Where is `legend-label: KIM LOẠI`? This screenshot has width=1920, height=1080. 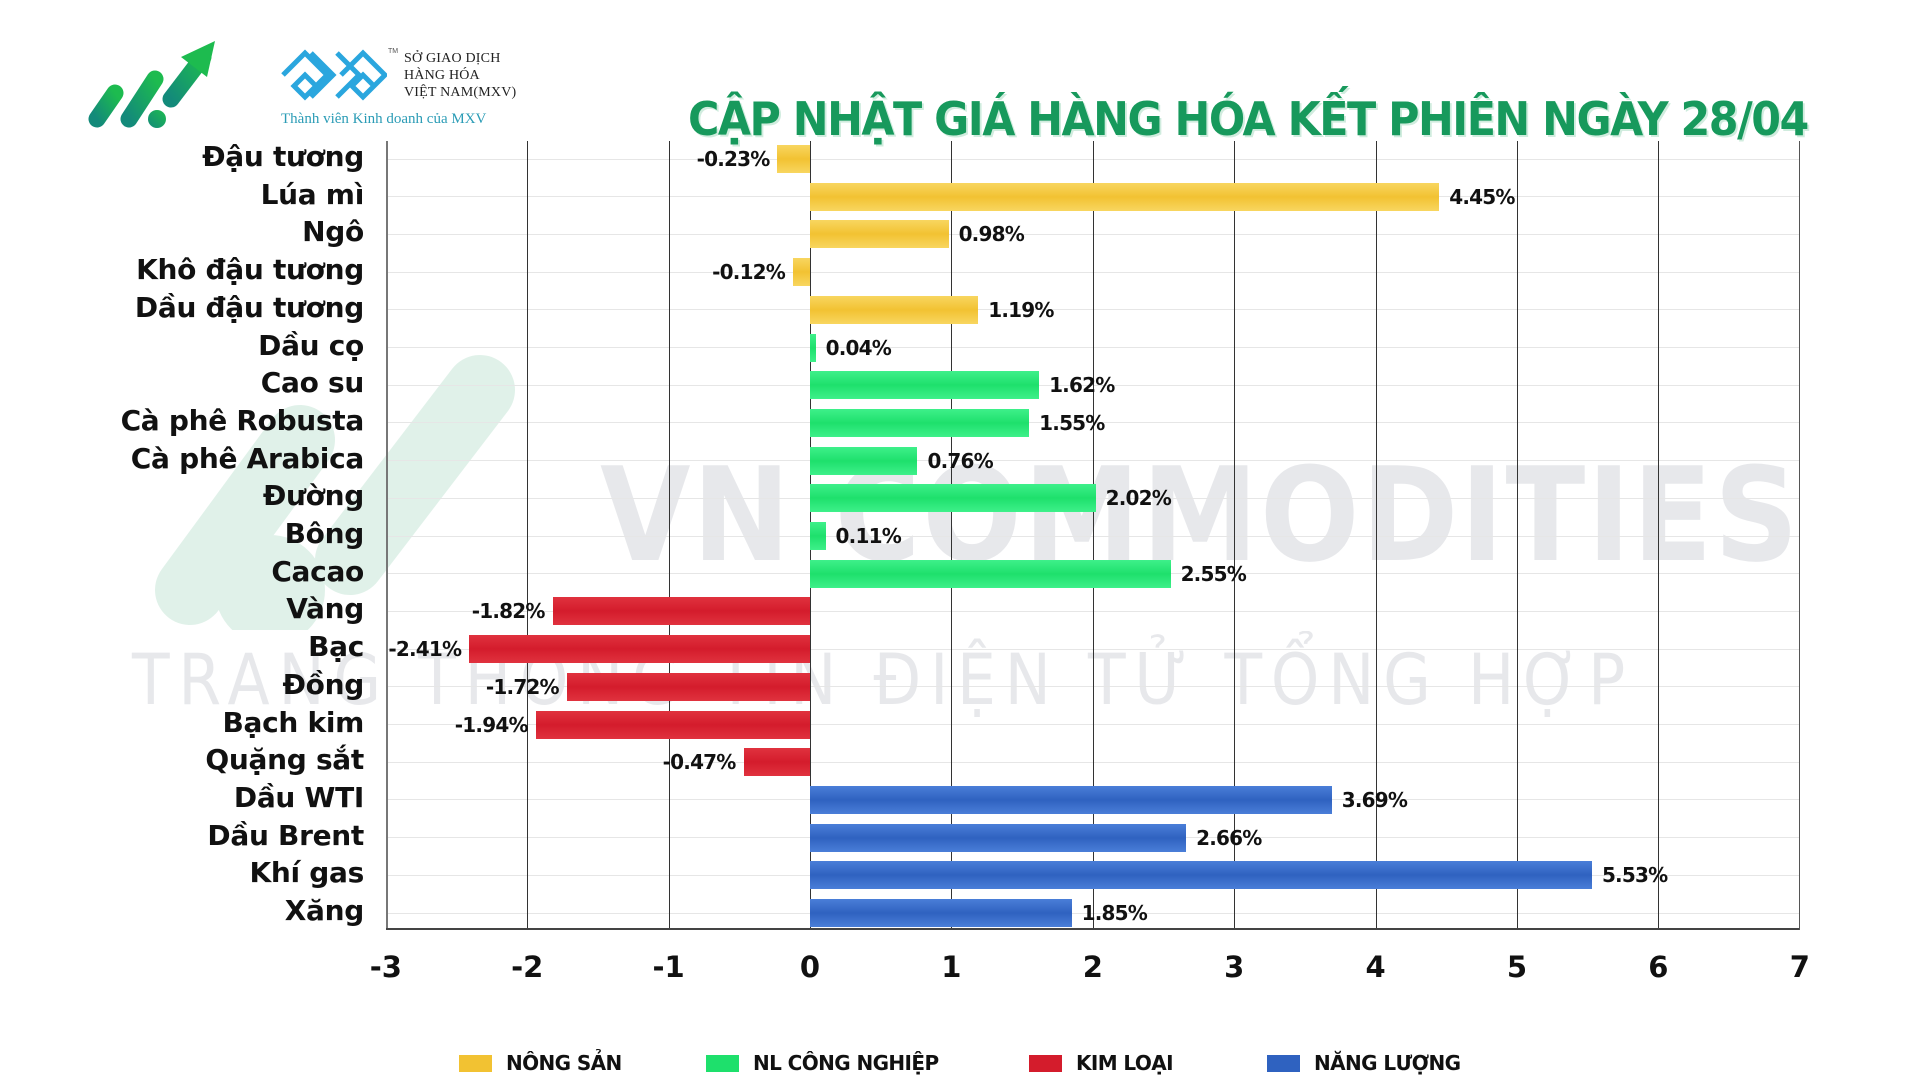
legend-label: KIM LOẠI is located at coordinates (1125, 1063).